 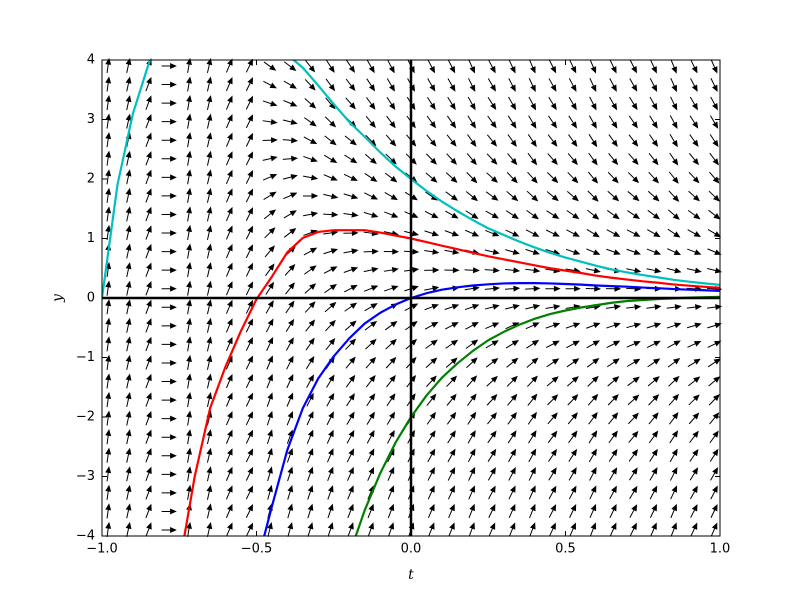 What do you see at coordinates (411, 549) in the screenshot?
I see `x-tick-label: 0.0` at bounding box center [411, 549].